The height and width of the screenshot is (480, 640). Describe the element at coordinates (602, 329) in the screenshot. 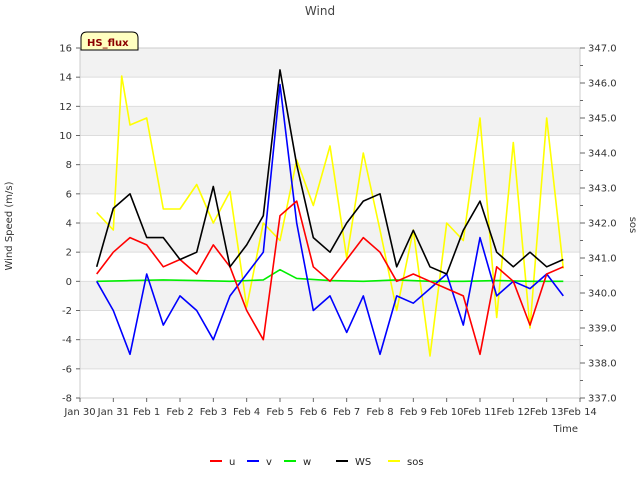

I see `y2-tick-label: 339.0` at that location.